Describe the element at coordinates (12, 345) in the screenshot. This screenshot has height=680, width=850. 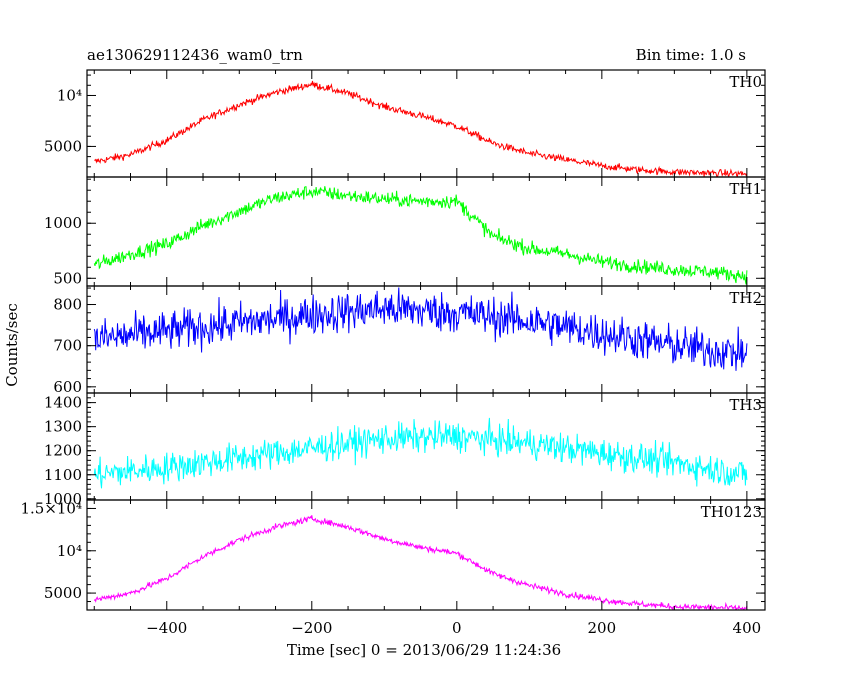
I see `y-axis-label: Counts/sec` at that location.